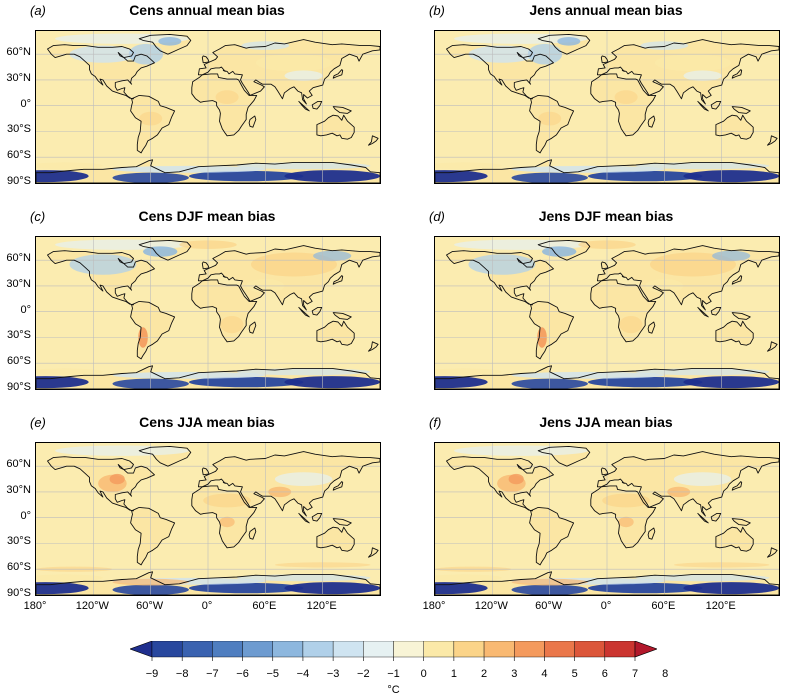 This screenshot has width=787, height=698. I want to click on australia-fill, so click(734, 333).